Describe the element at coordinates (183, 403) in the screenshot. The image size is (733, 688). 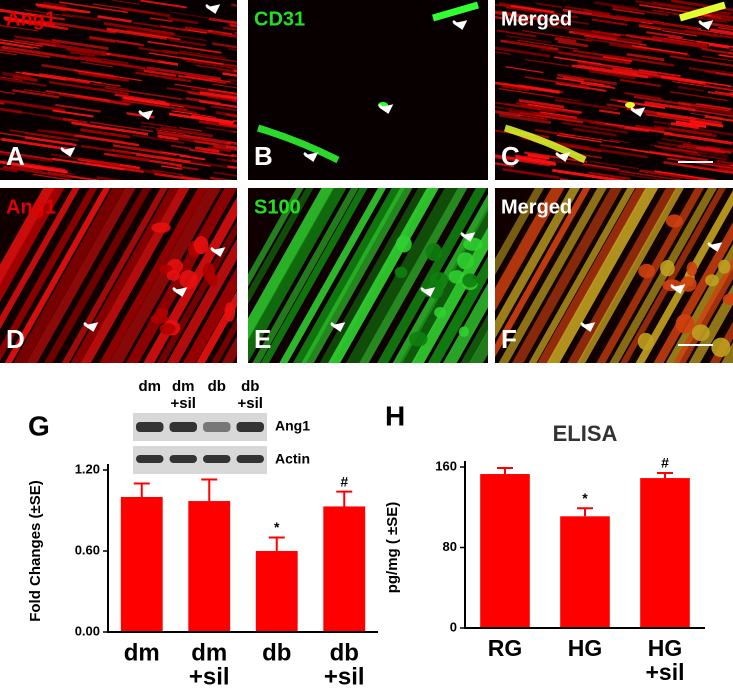
I see `blot-lane-label: +sil` at that location.